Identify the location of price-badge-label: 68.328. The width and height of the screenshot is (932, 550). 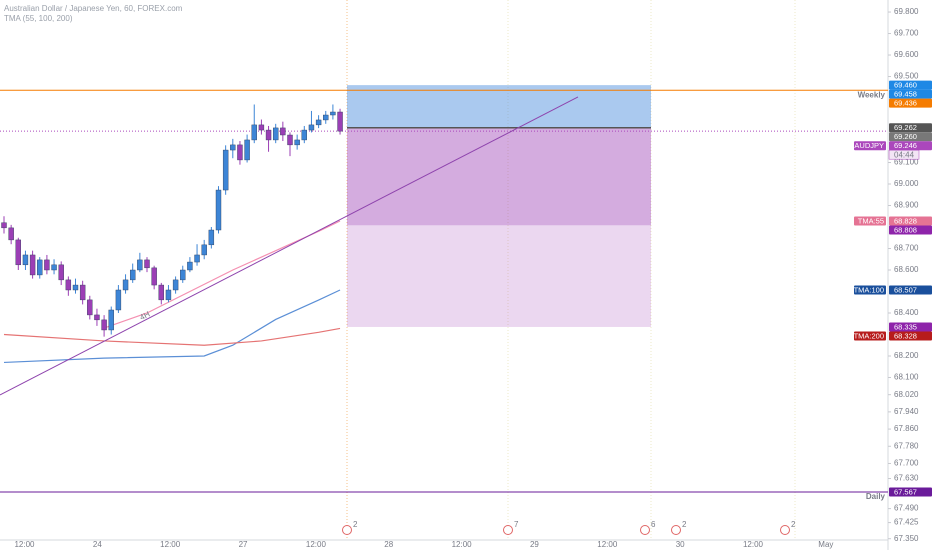
(905, 335).